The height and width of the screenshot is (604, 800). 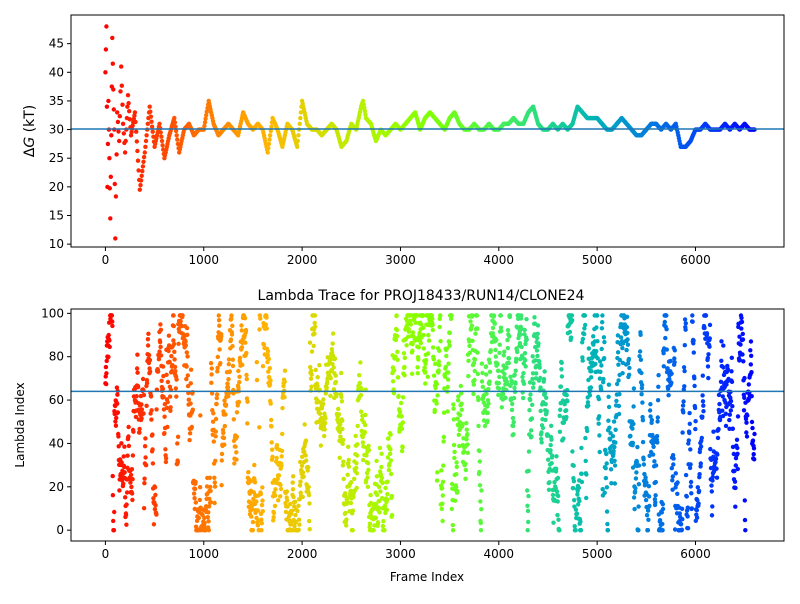 What do you see at coordinates (56, 215) in the screenshot?
I see `top-y-tick-label: 15` at bounding box center [56, 215].